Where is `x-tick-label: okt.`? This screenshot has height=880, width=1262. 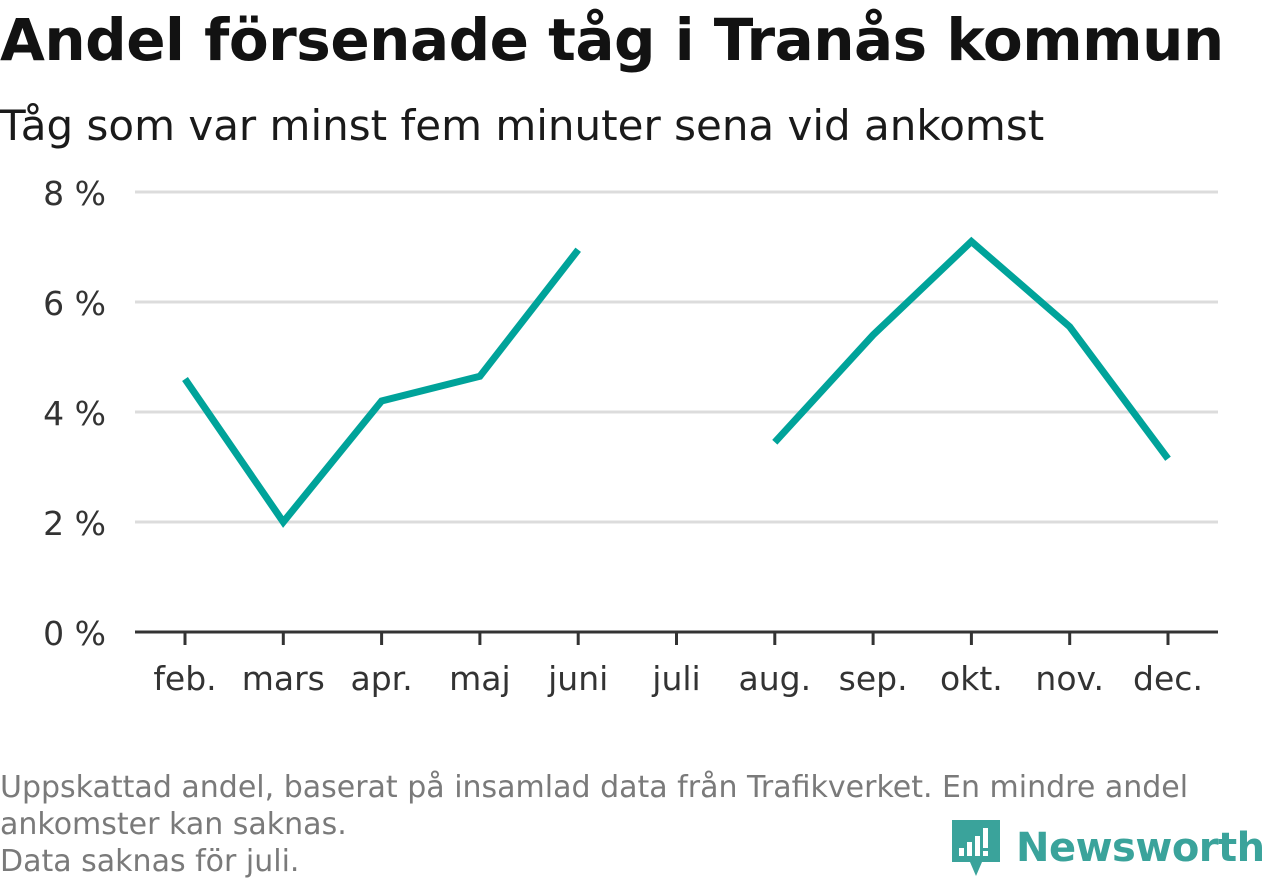 x-tick-label: okt. is located at coordinates (971, 678).